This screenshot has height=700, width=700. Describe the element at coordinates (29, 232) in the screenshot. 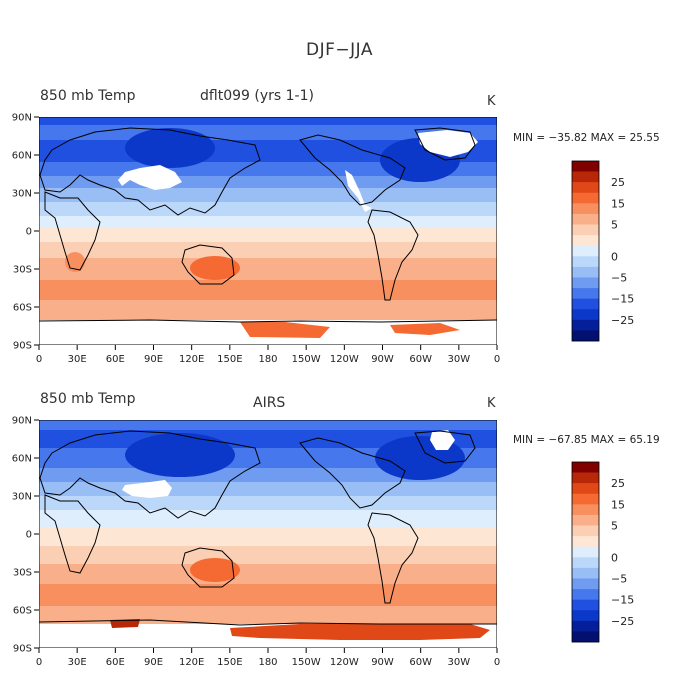

I see `y-tick-label: 0` at that location.